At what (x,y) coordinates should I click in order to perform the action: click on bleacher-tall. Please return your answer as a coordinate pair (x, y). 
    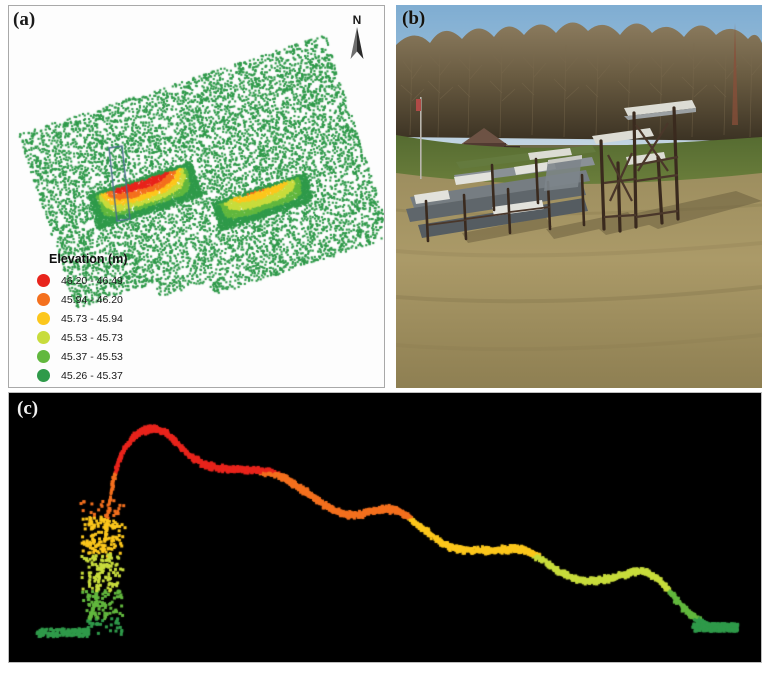
    Looking at the image, I should click on (644, 166).